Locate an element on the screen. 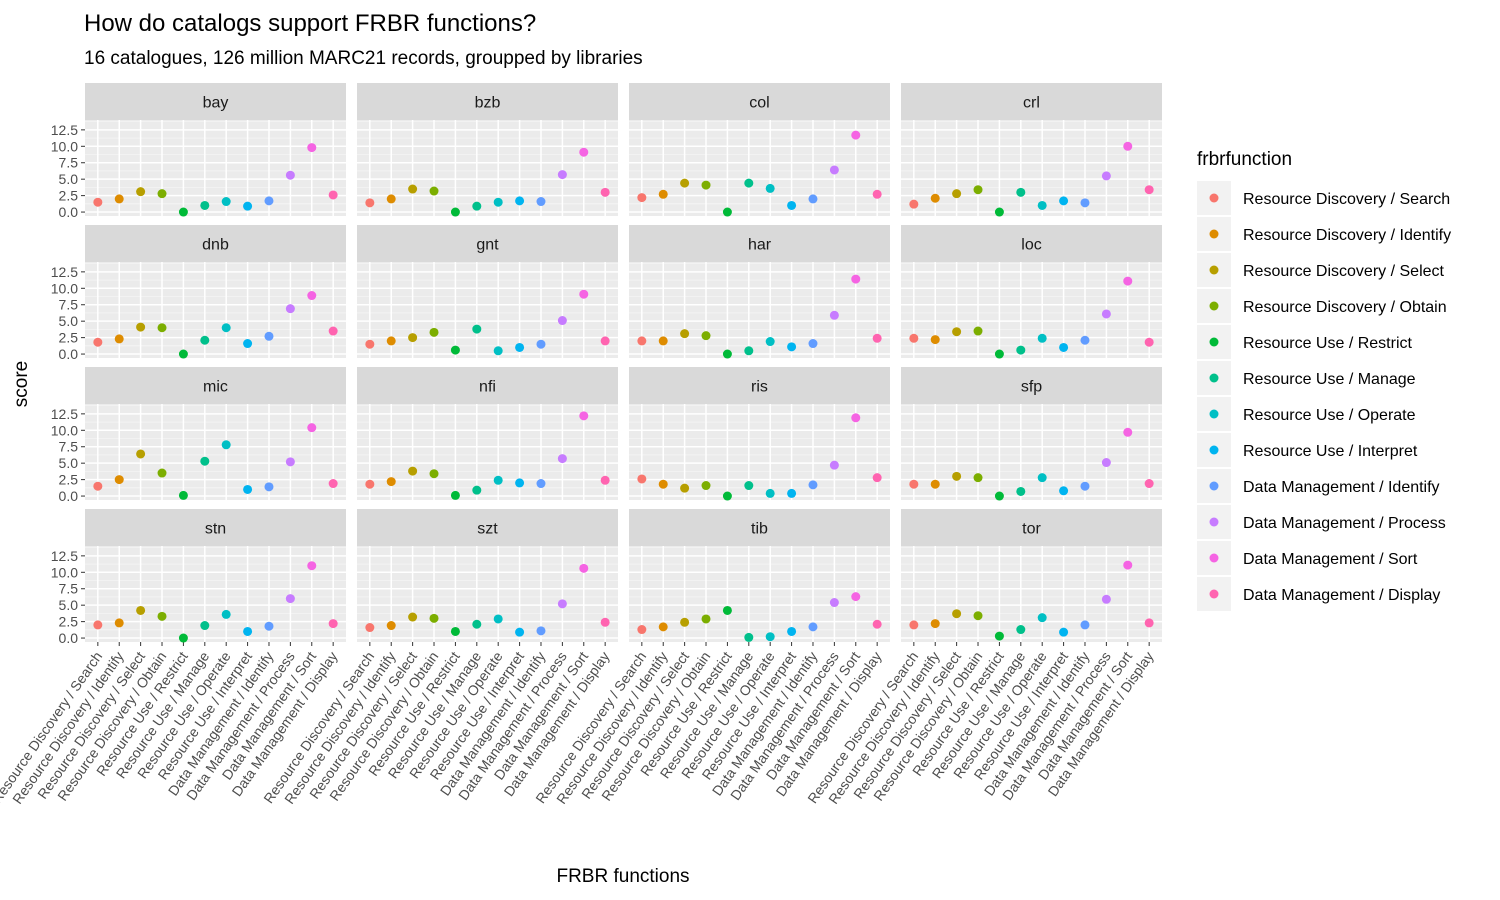 Image resolution: width=1500 pixels, height=900 pixels. x-axis-title: FRBR functions is located at coordinates (622, 876).